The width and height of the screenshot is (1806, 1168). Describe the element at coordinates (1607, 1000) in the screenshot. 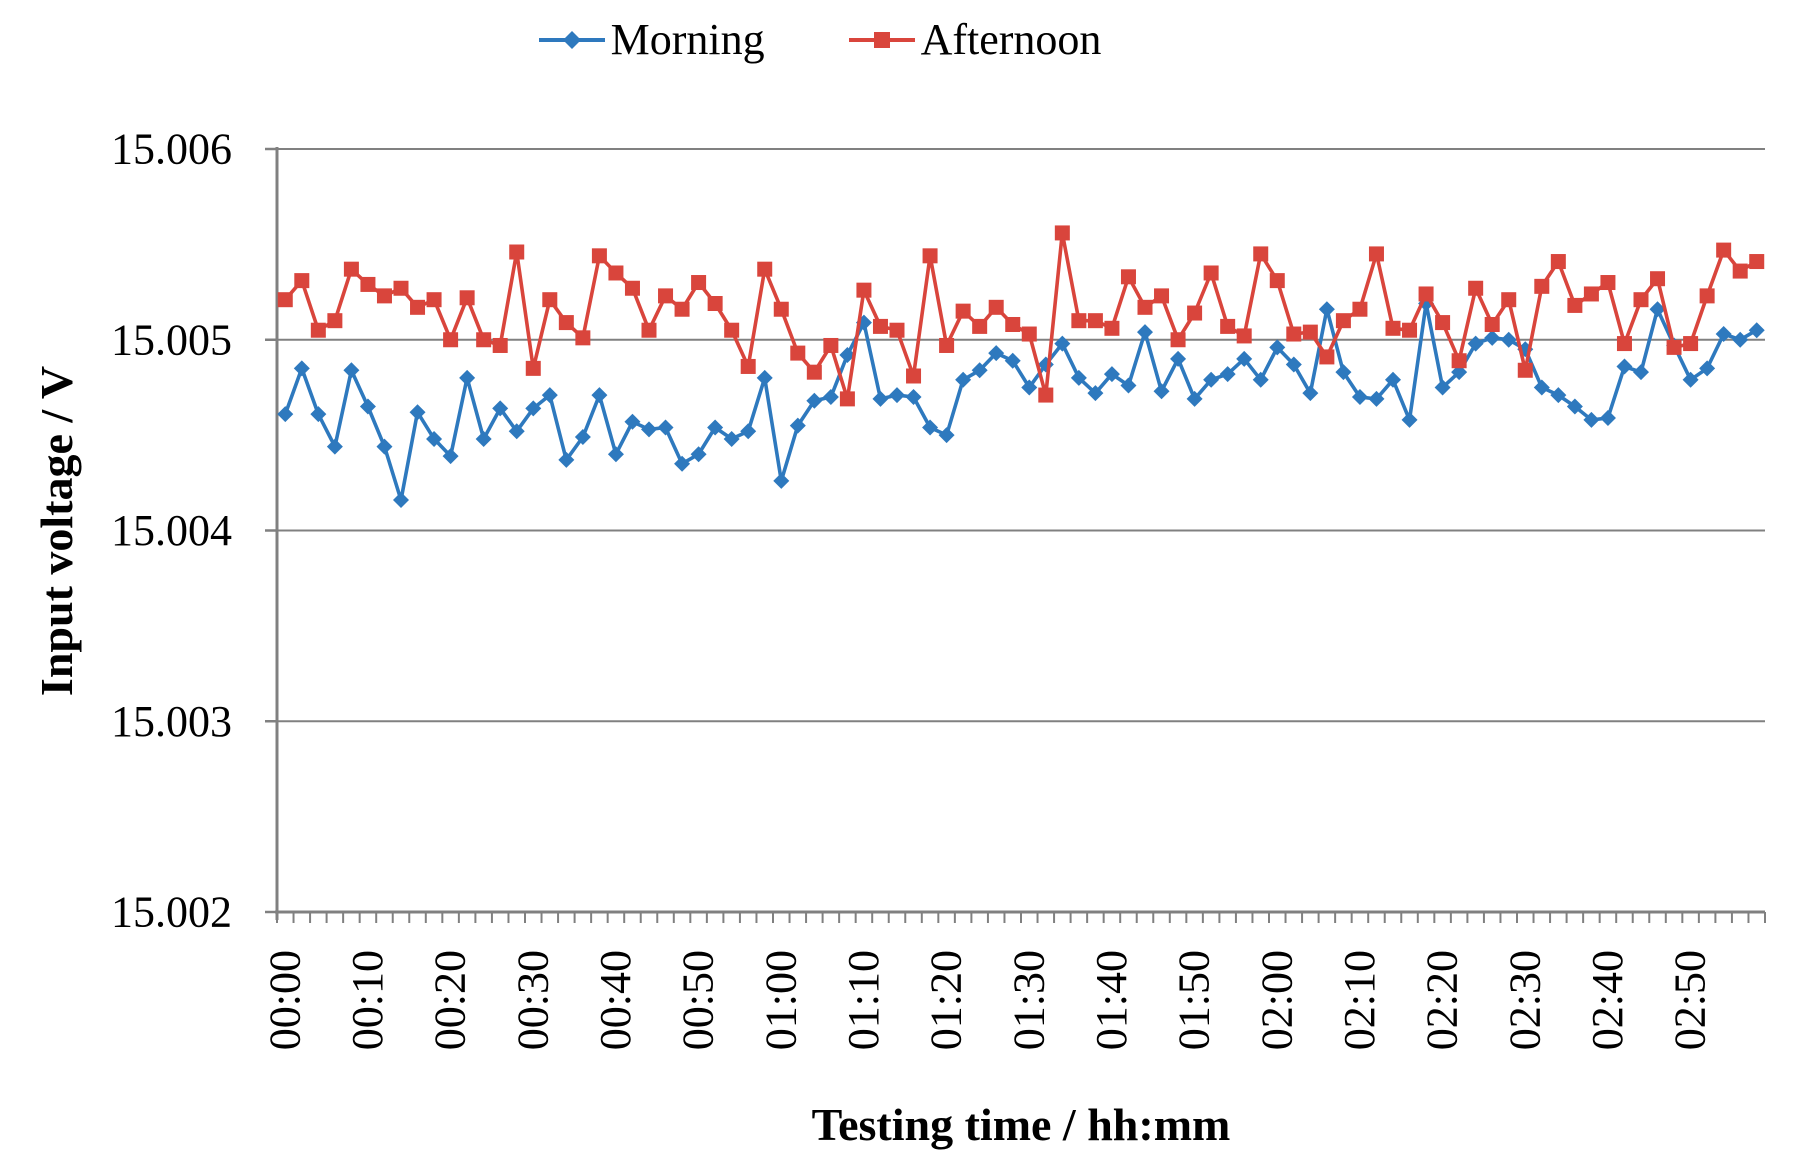

I see `x-tick-label: 02:40` at that location.